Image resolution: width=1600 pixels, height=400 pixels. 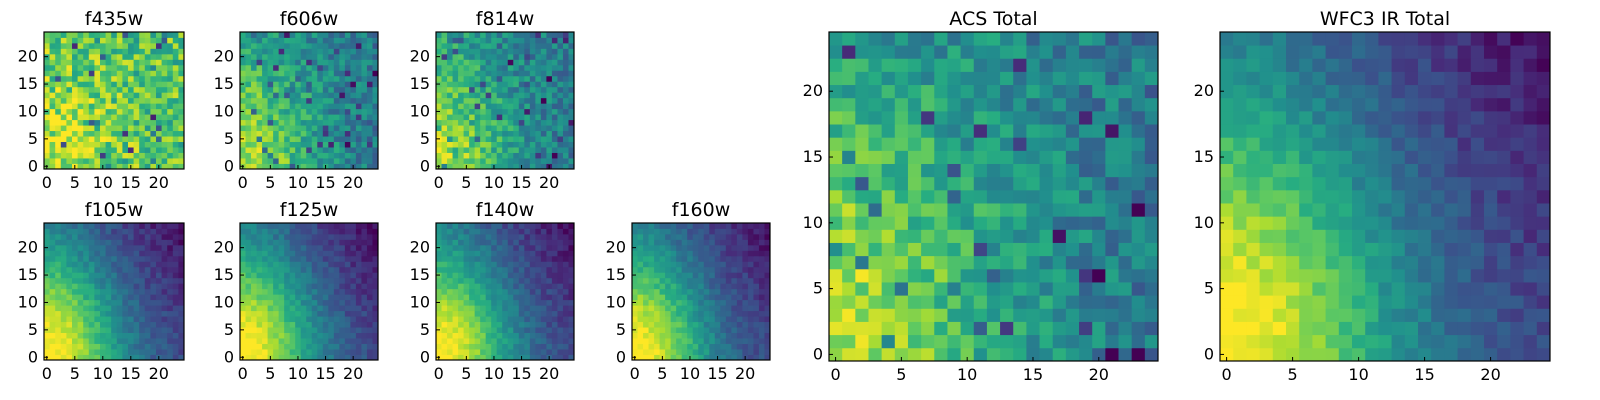 I want to click on y-tick-label: 10, so click(x=420, y=110).